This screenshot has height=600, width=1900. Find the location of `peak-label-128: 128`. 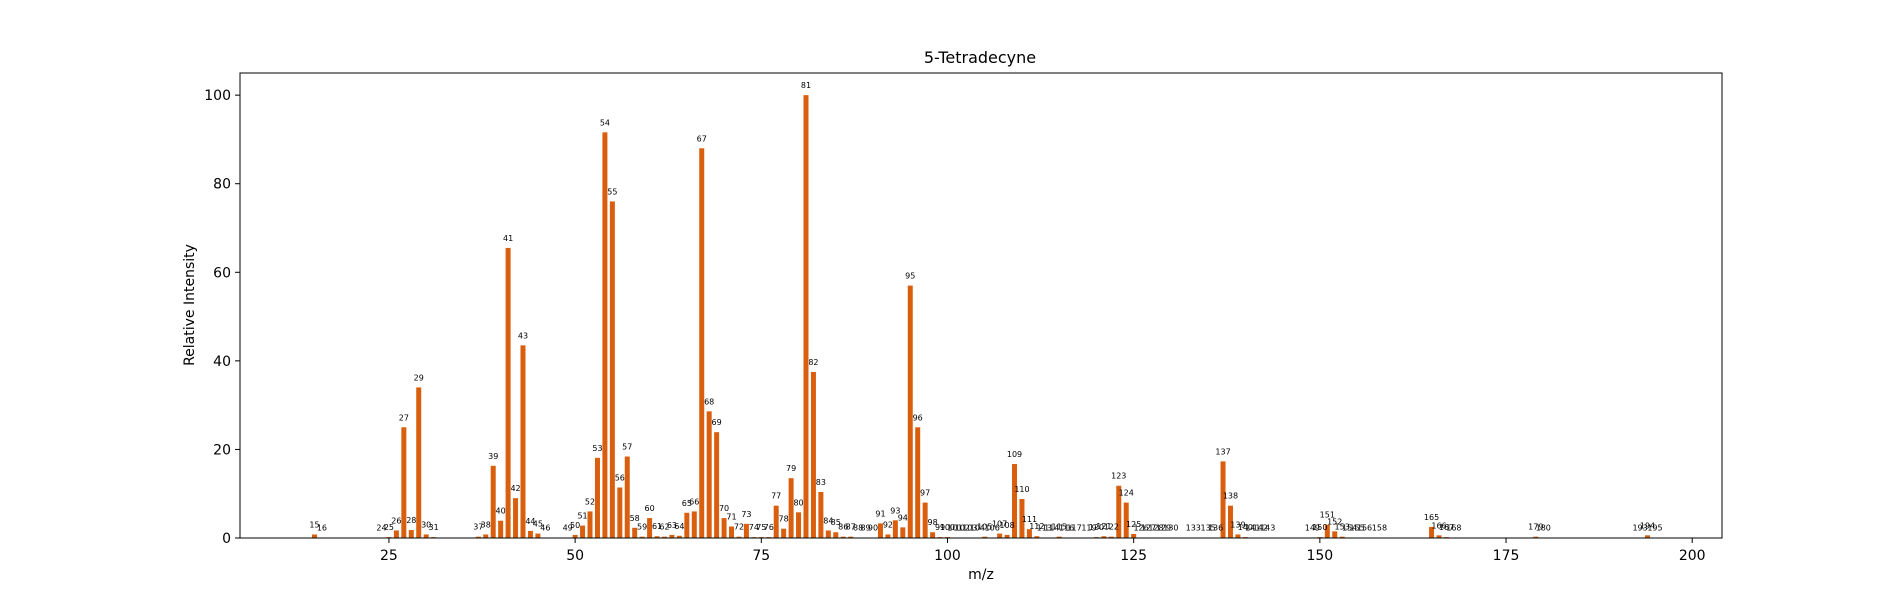

peak-label-128: 128 is located at coordinates (1155, 528).